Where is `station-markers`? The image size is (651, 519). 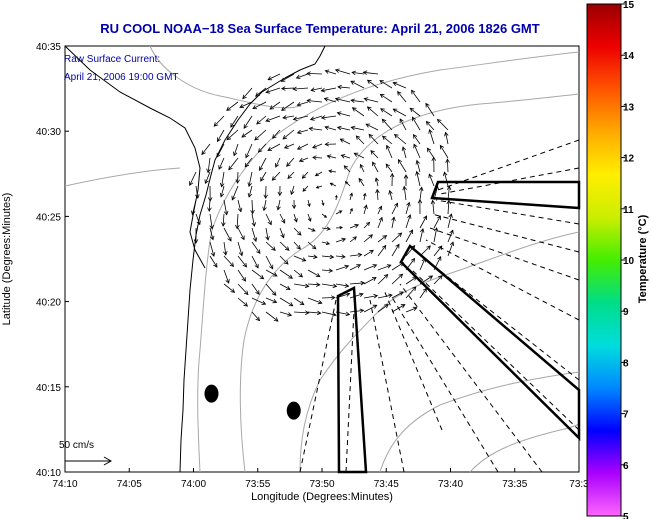
station-markers is located at coordinates (252, 402).